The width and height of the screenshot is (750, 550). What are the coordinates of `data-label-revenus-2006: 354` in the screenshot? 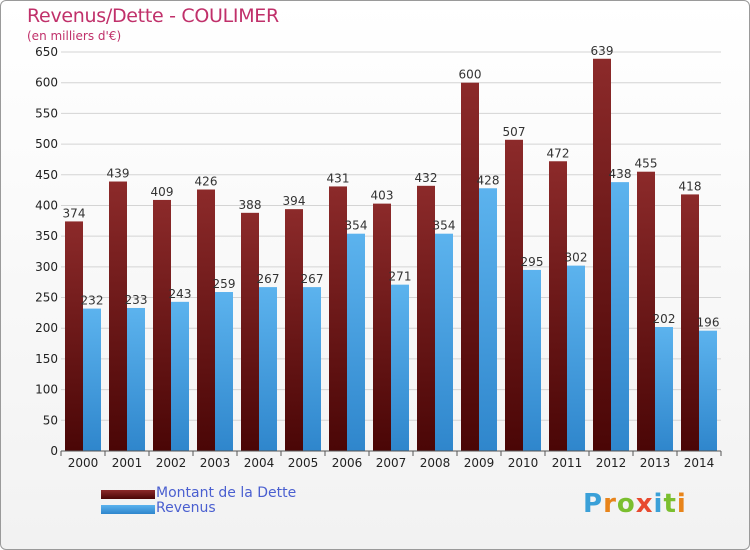 It's located at (356, 226).